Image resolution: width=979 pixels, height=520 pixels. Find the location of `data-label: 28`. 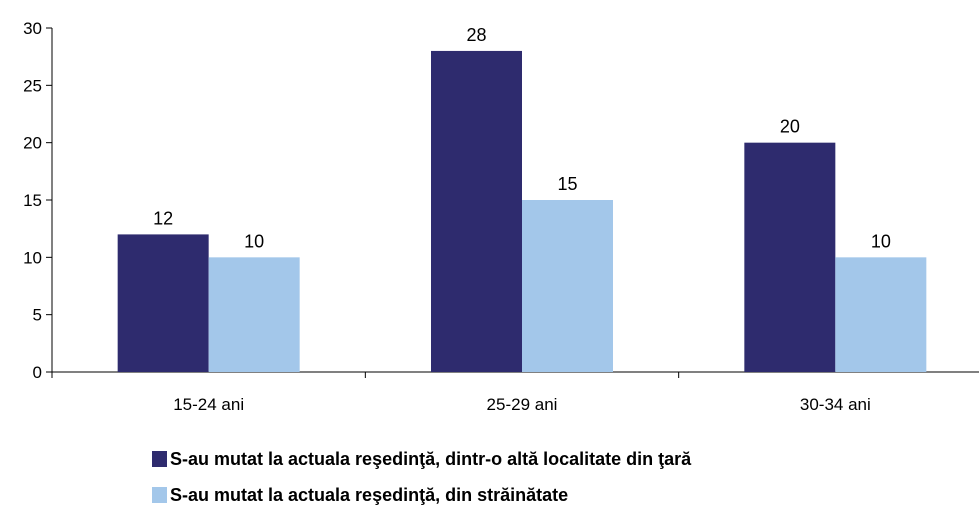

data-label: 28 is located at coordinates (476, 35).